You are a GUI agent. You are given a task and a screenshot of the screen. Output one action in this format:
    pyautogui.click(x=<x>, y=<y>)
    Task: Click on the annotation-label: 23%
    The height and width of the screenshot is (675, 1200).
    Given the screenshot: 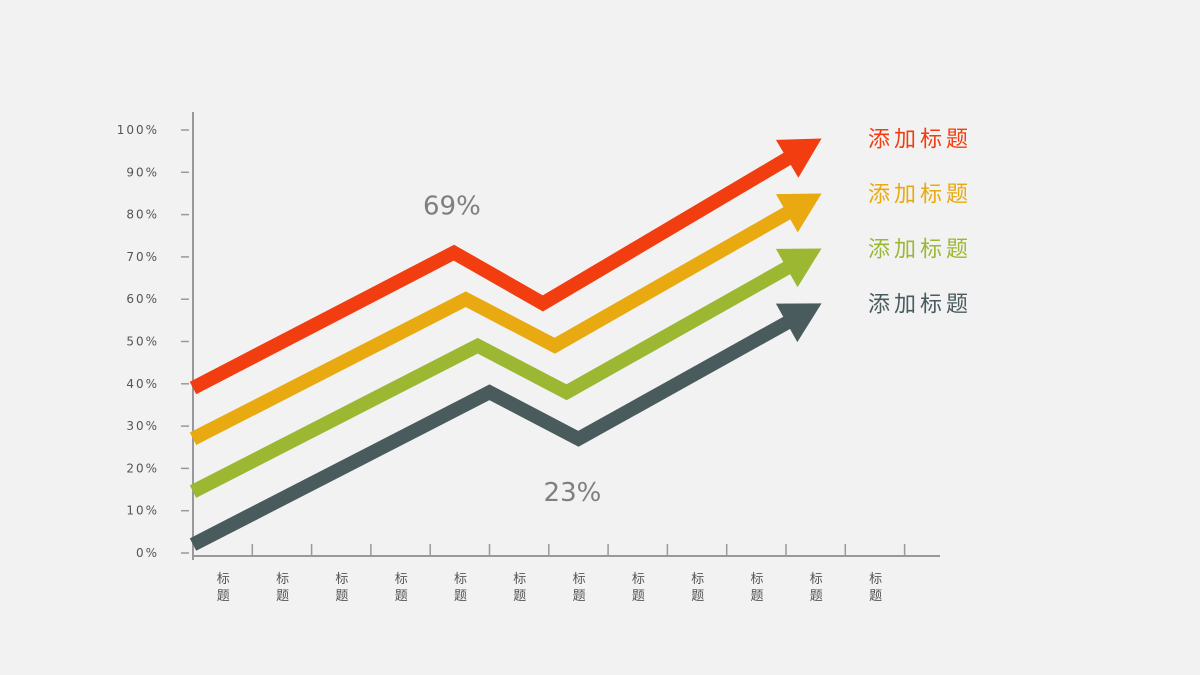 What is the action you would take?
    pyautogui.click(x=573, y=493)
    